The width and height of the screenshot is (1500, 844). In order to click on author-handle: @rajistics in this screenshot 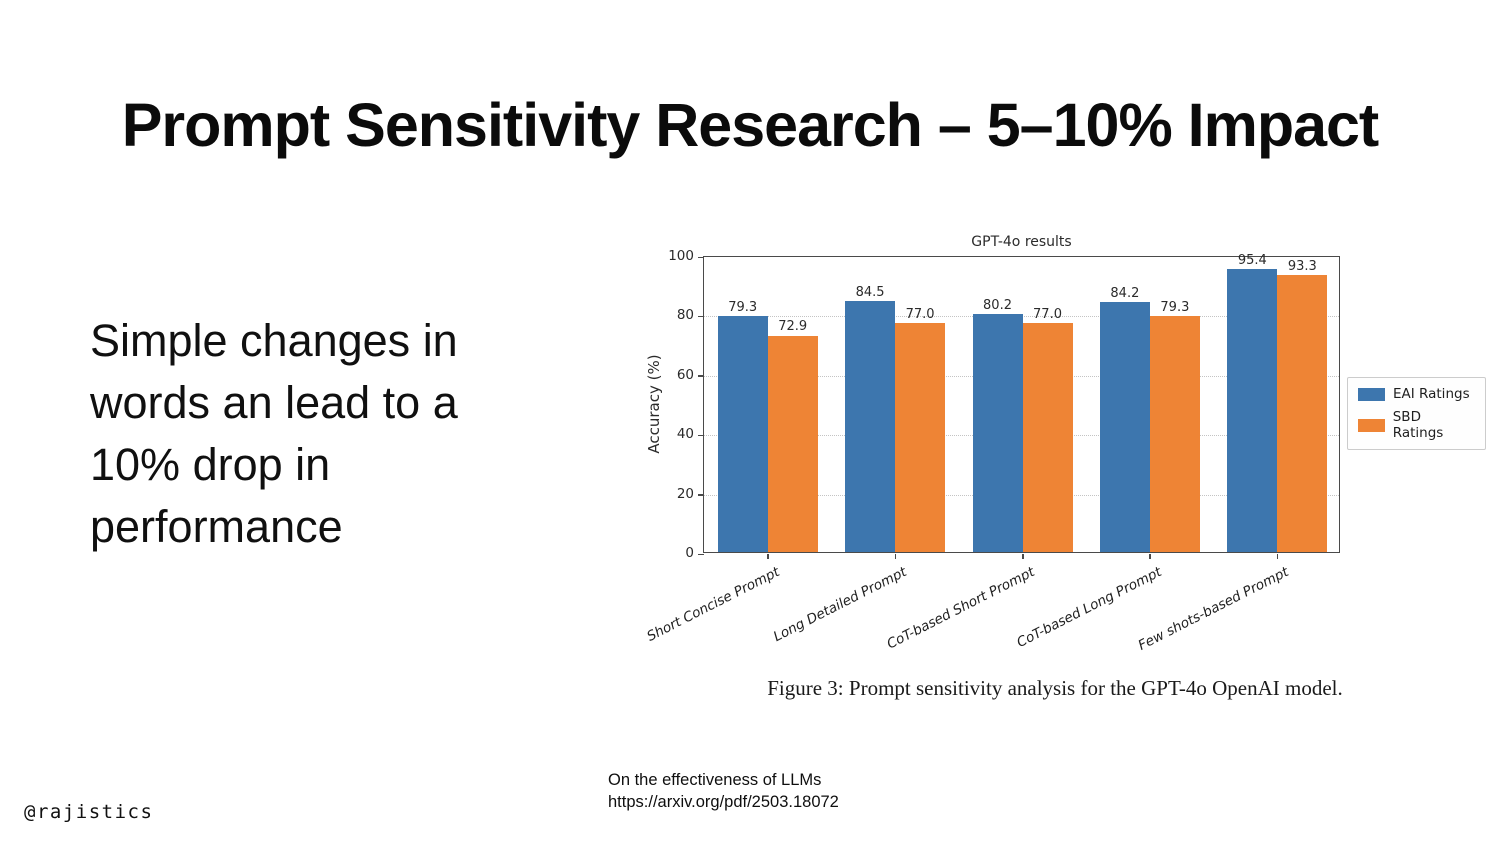, I will do `click(89, 812)`.